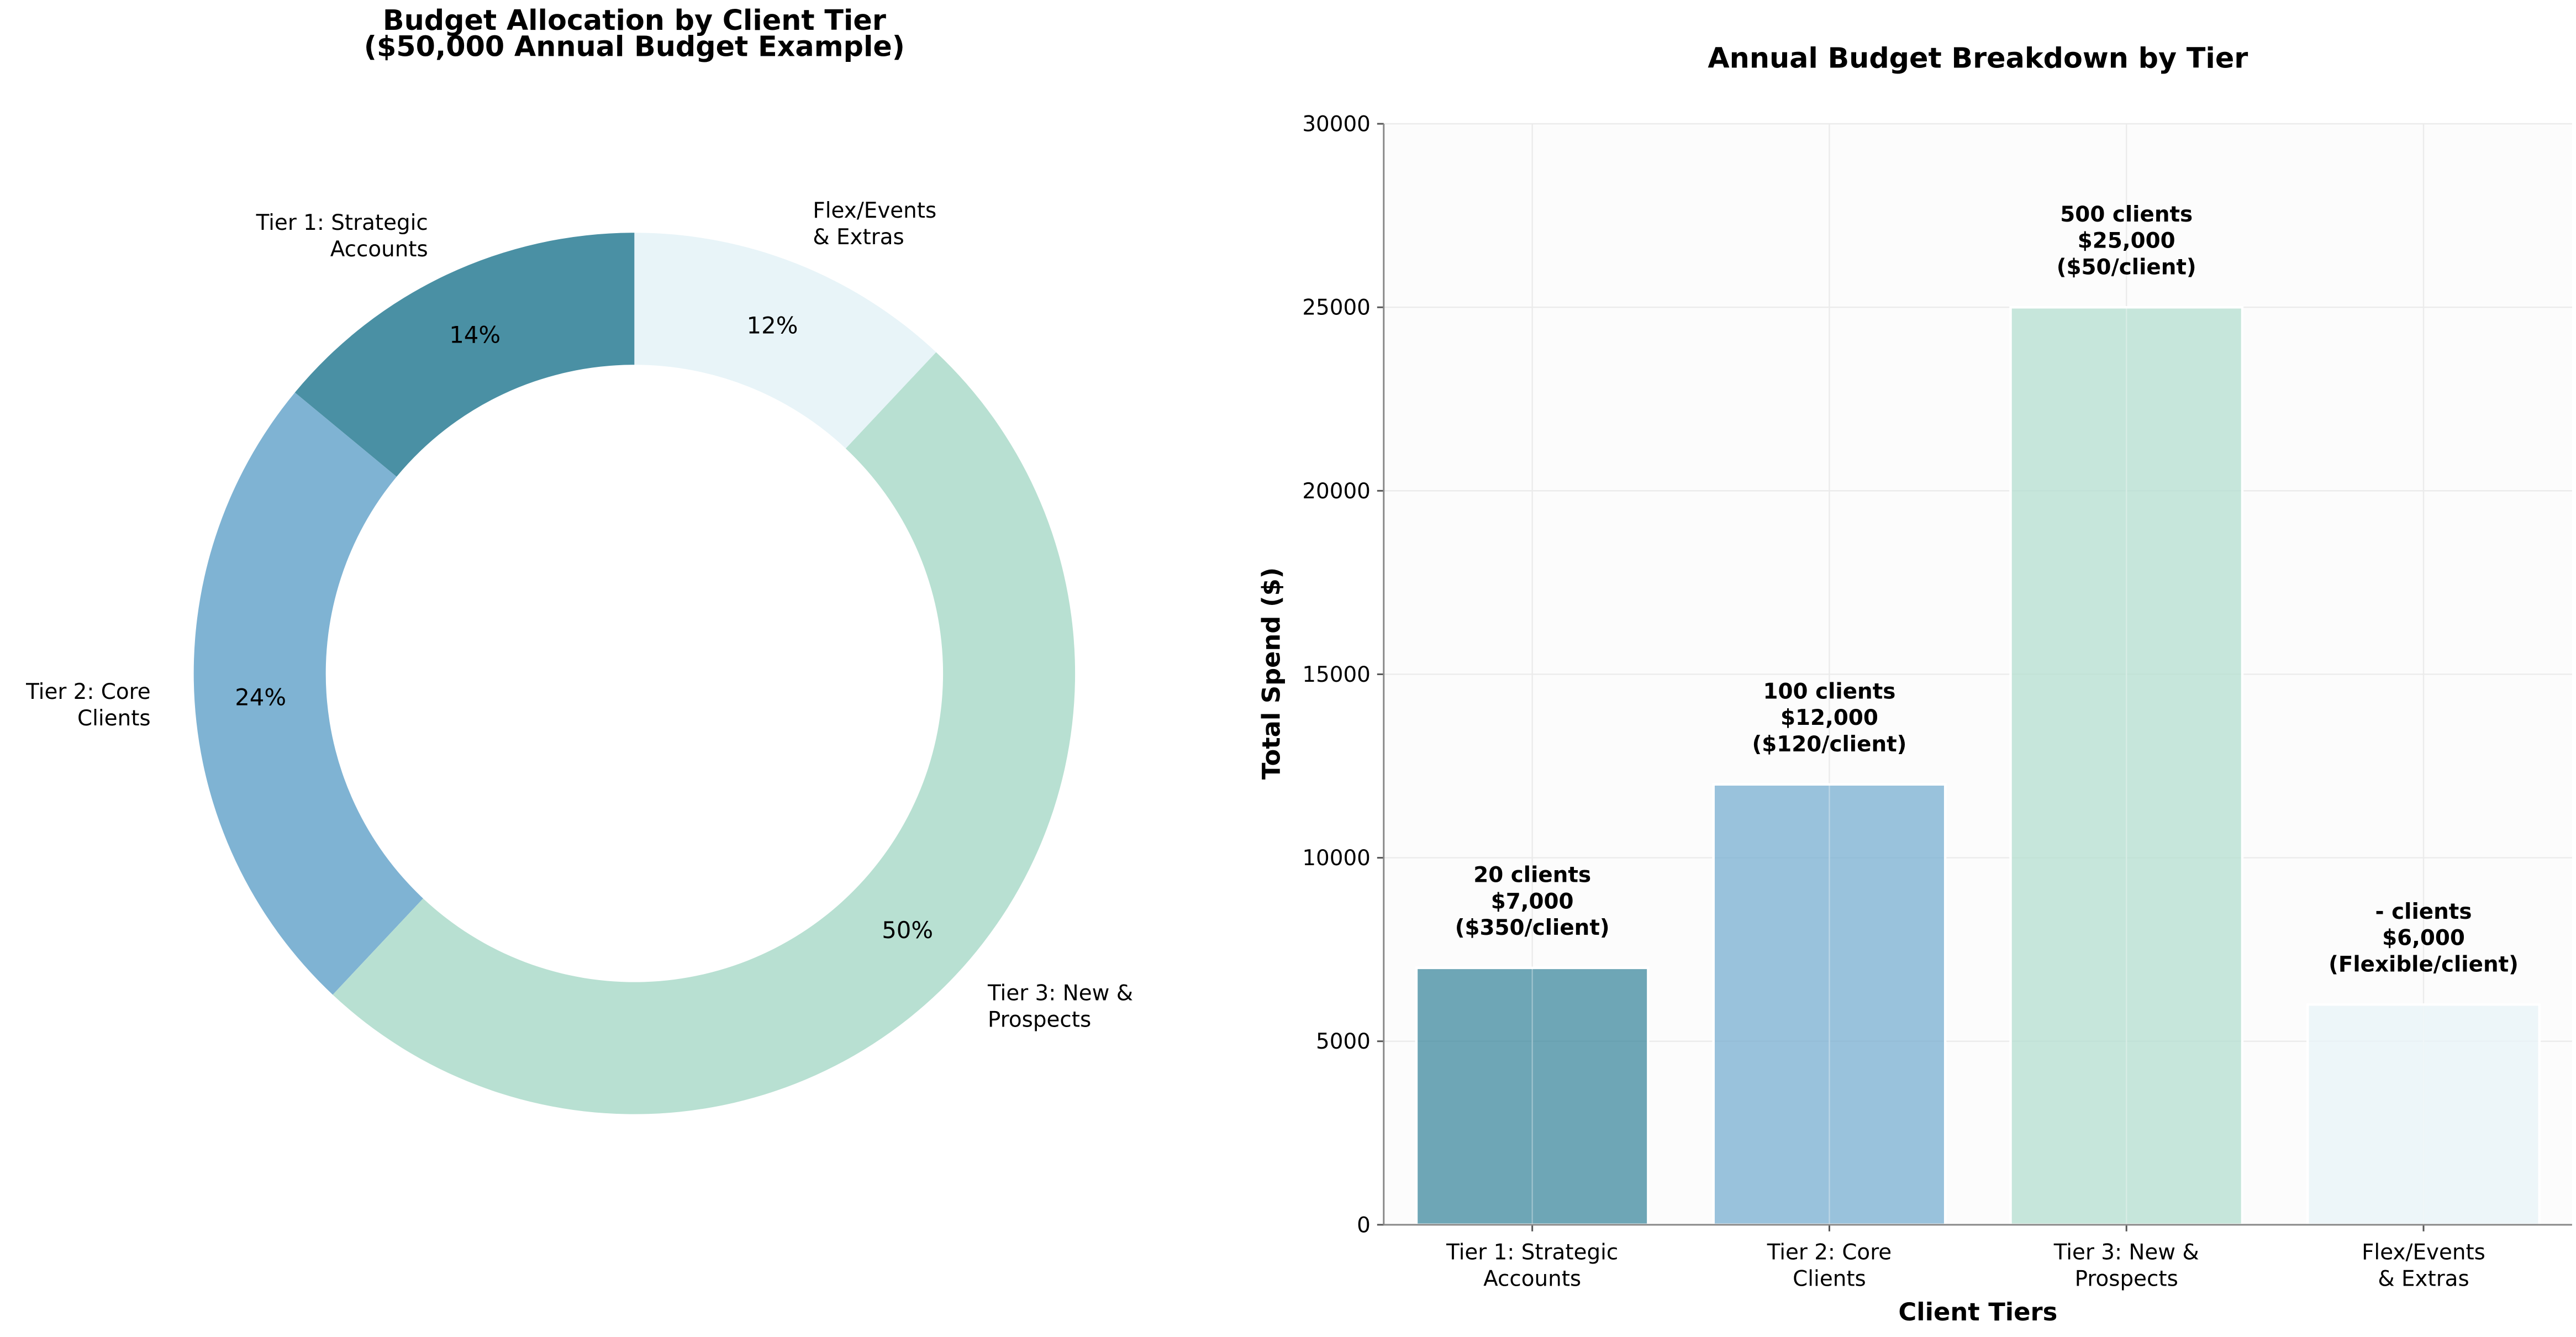 This screenshot has width=2576, height=1337. Describe the element at coordinates (874, 224) in the screenshot. I see `slice-label: Flex/Events & Extras` at that location.